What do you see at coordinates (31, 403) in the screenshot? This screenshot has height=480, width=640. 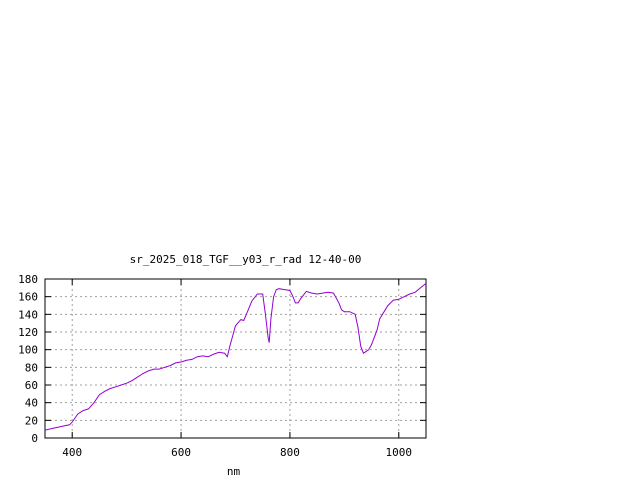 I see `y-tick-label: 40` at bounding box center [31, 403].